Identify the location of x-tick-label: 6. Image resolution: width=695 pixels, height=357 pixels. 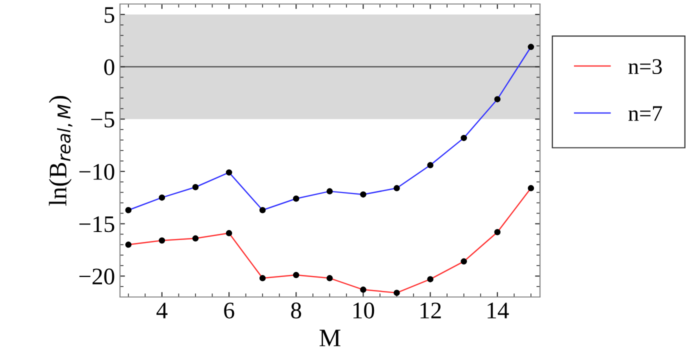
(229, 310).